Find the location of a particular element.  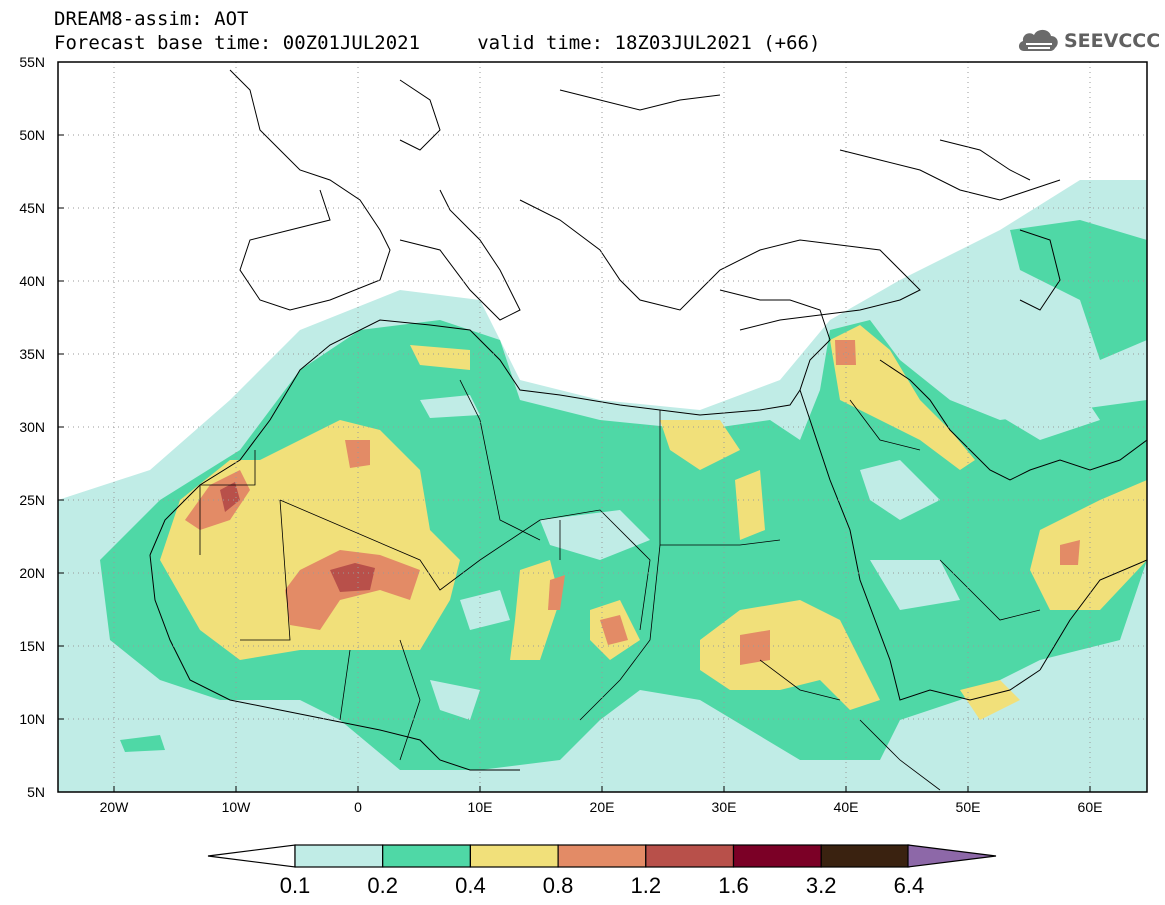

lat-label: 20N is located at coordinates (32, 573).